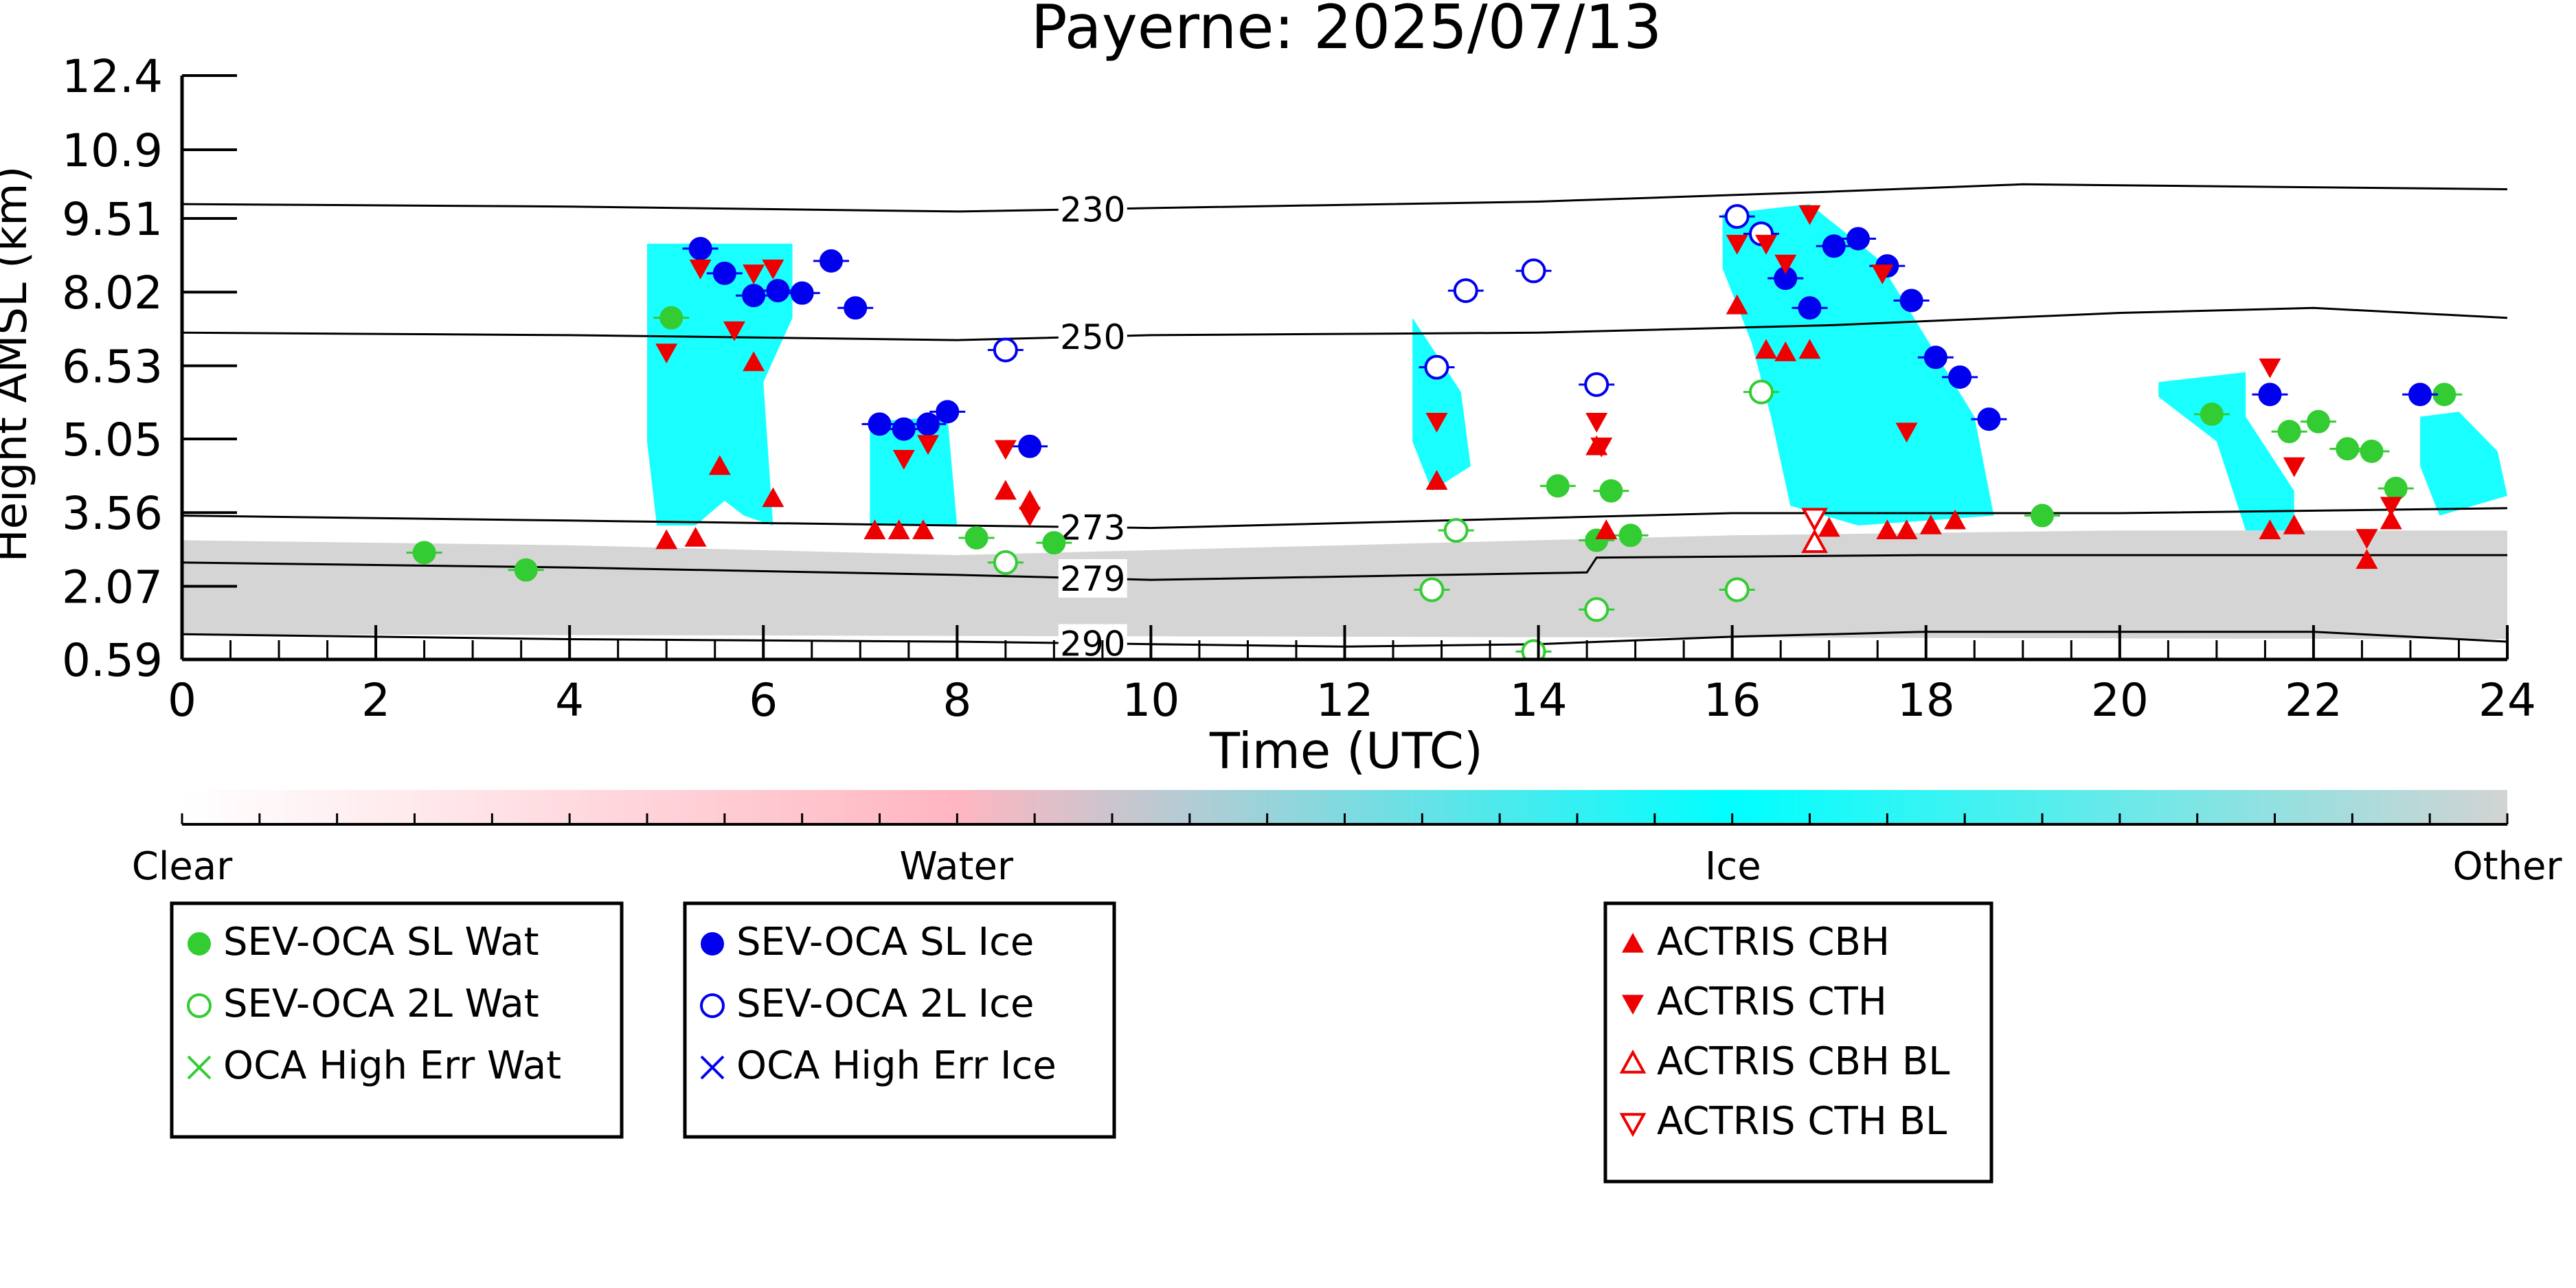 The image size is (2576, 1288). Describe the element at coordinates (112, 440) in the screenshot. I see `y-tick-label: 5.05` at that location.